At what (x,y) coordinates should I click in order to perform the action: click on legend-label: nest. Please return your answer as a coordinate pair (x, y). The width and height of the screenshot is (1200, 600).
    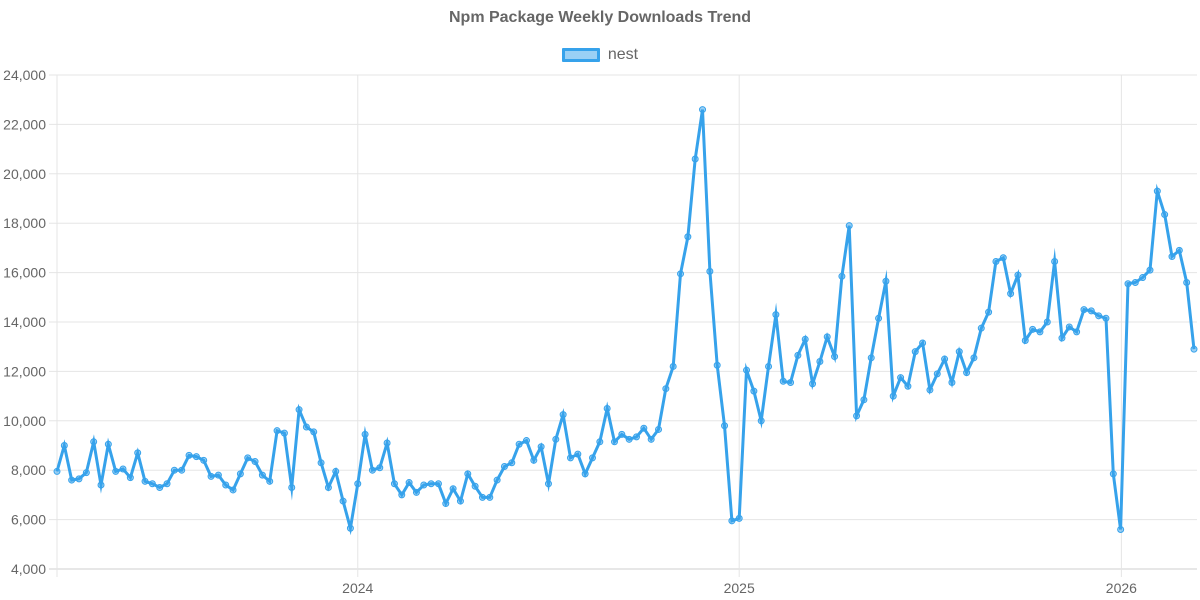
    Looking at the image, I should click on (623, 54).